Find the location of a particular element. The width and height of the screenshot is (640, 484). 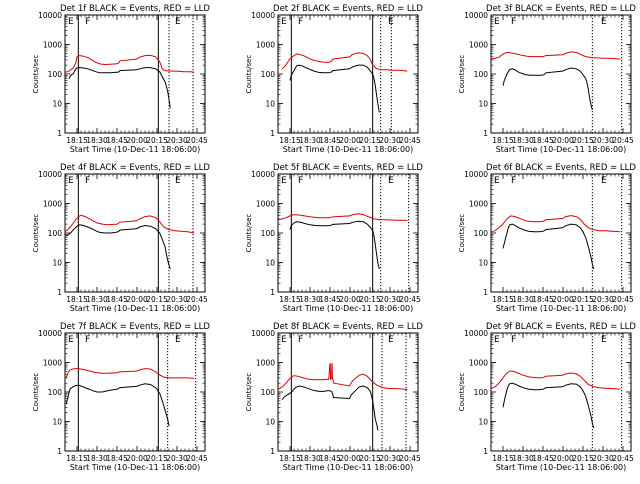

chart-title: Det 7f BLACK = Events, RED = LLD is located at coordinates (135, 327).